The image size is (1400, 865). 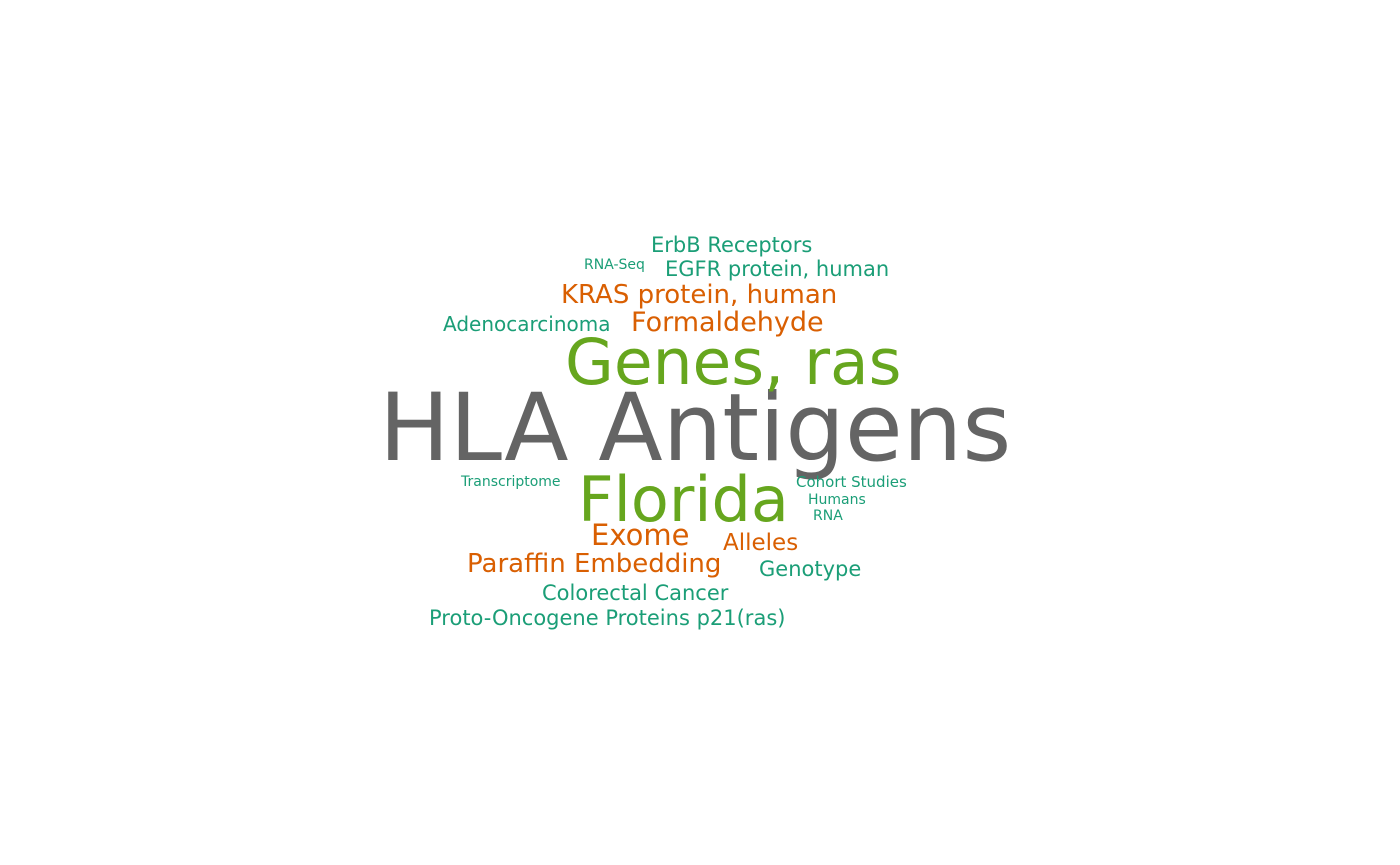 What do you see at coordinates (594, 564) in the screenshot?
I see `word-paraffin-embedding: Paraffin Embedding` at bounding box center [594, 564].